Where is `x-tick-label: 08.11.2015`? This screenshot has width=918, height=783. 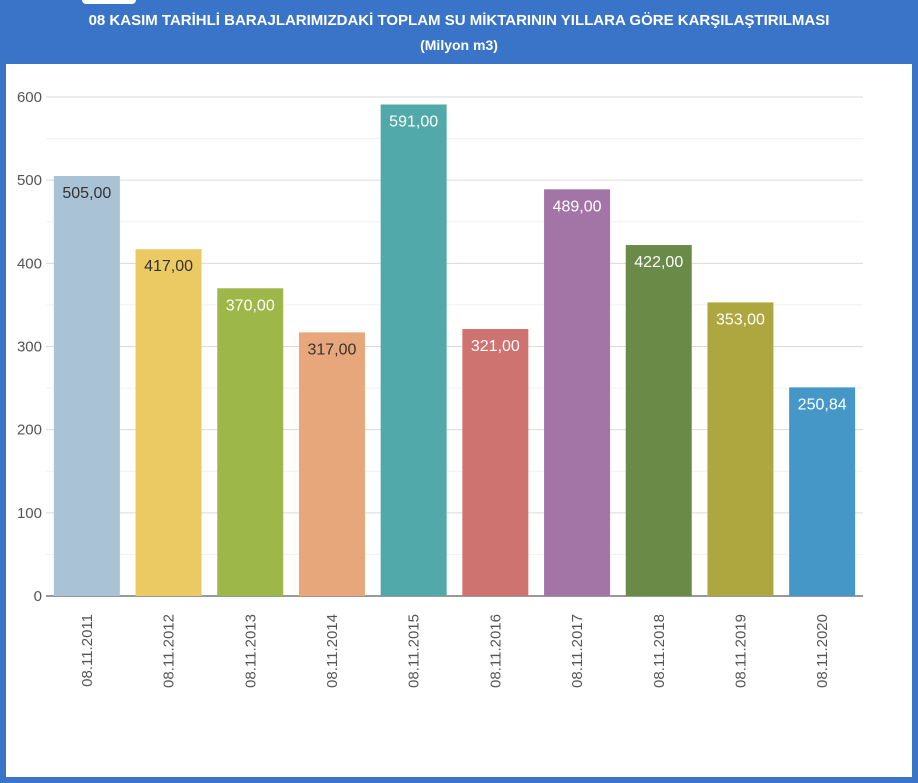 x-tick-label: 08.11.2015 is located at coordinates (414, 651).